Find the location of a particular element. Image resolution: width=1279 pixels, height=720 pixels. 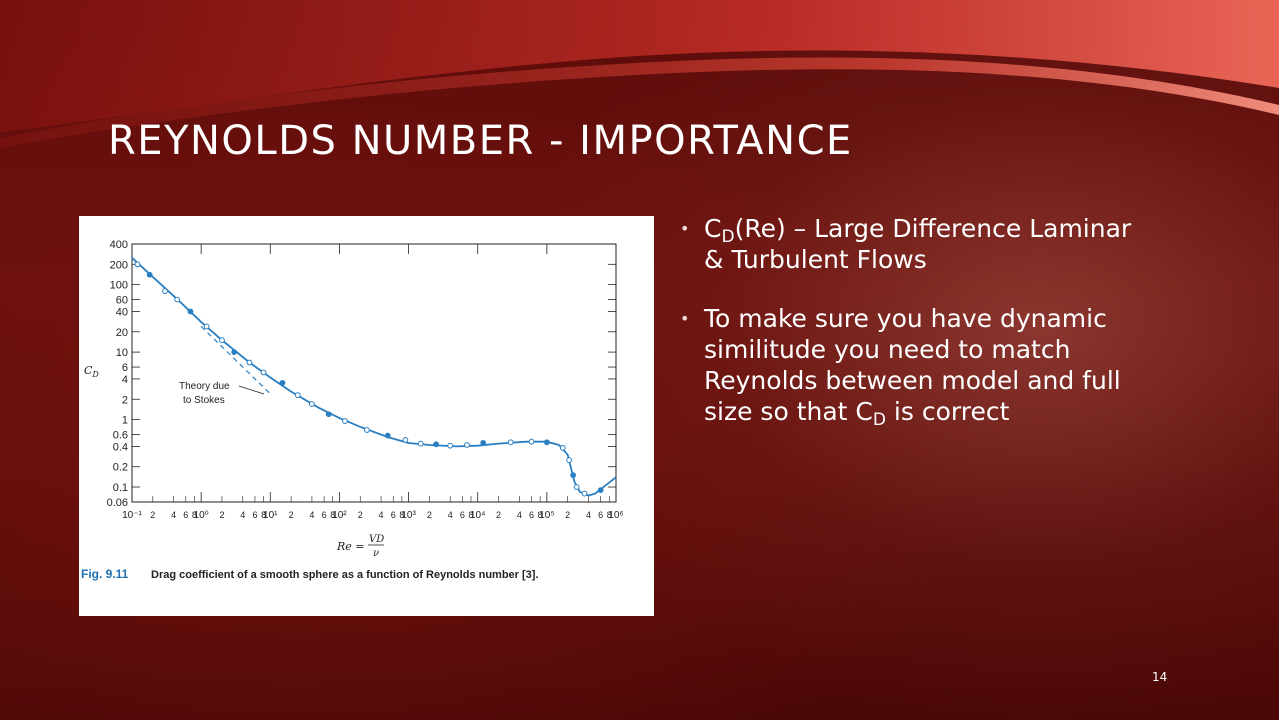

plot-frame is located at coordinates (374, 373).